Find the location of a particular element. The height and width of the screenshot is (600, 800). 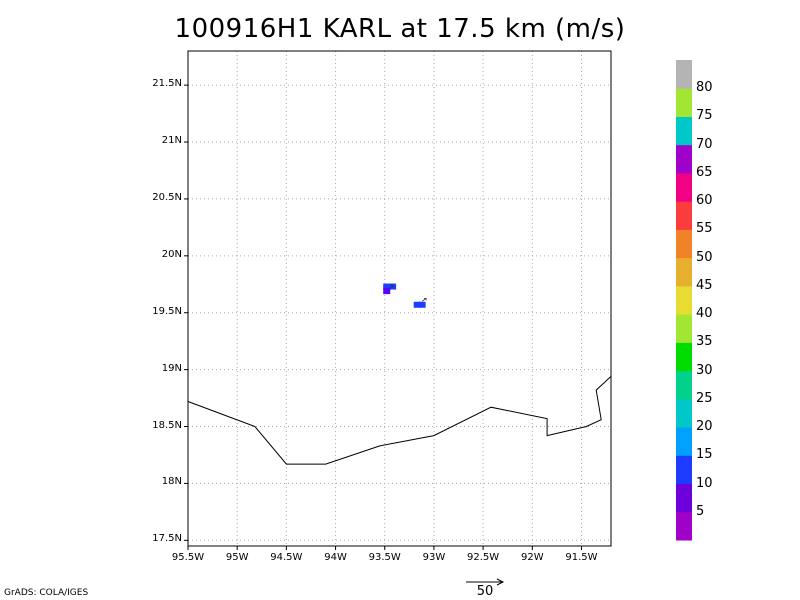

reference-arrow is located at coordinates (485, 582).